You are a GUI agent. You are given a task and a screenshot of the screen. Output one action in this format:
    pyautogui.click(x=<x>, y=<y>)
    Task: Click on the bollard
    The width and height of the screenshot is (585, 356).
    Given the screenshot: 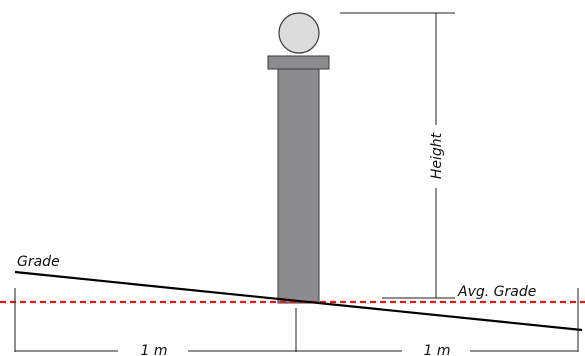 What is the action you would take?
    pyautogui.click(x=298, y=158)
    